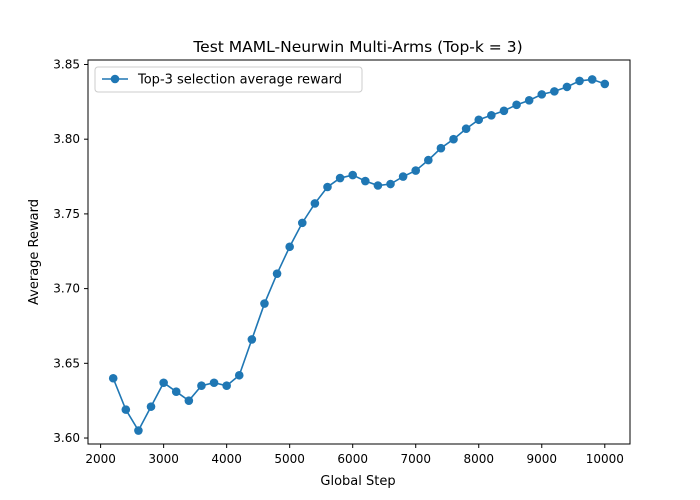  I want to click on x-axis: 2000 3000 4000 5000 6000 7000 8000 9000 10000, so click(354, 455).